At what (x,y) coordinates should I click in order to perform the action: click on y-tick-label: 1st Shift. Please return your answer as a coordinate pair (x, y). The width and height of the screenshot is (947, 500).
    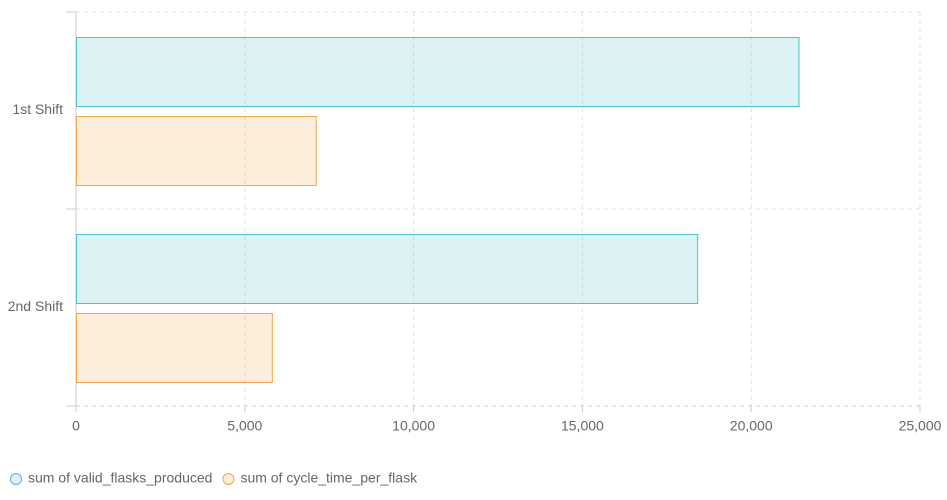
    Looking at the image, I should click on (37, 109).